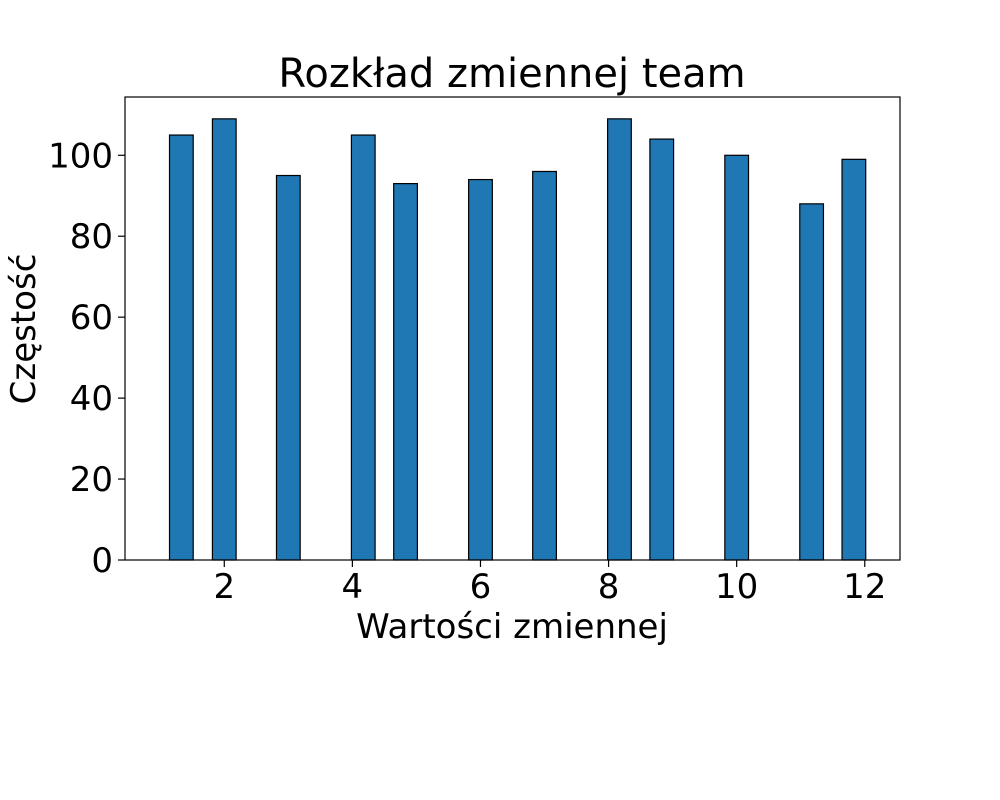 Image resolution: width=1000 pixels, height=800 pixels. I want to click on y-tick-label: 80, so click(91, 237).